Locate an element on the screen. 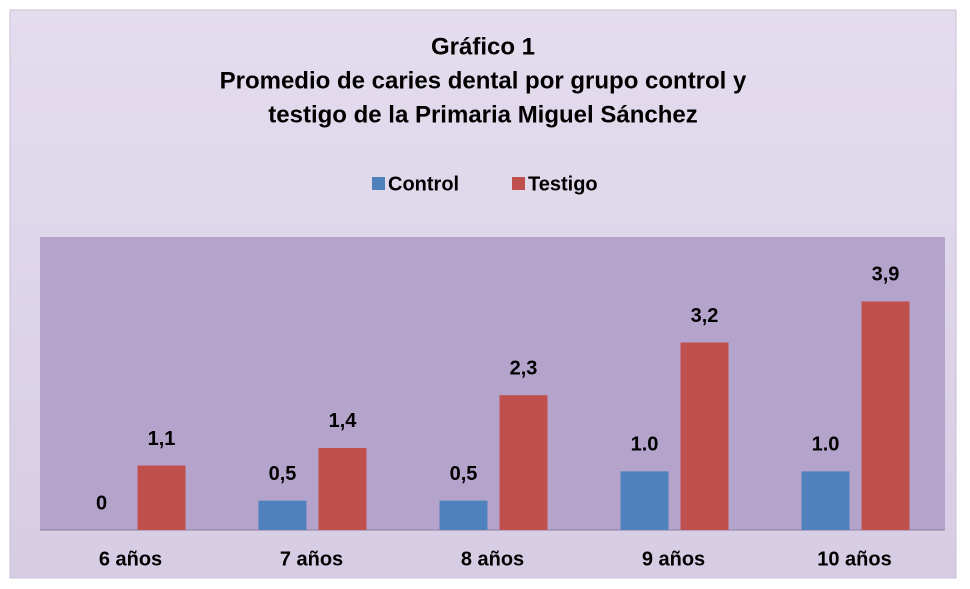  data-label: 3,9 is located at coordinates (886, 275).